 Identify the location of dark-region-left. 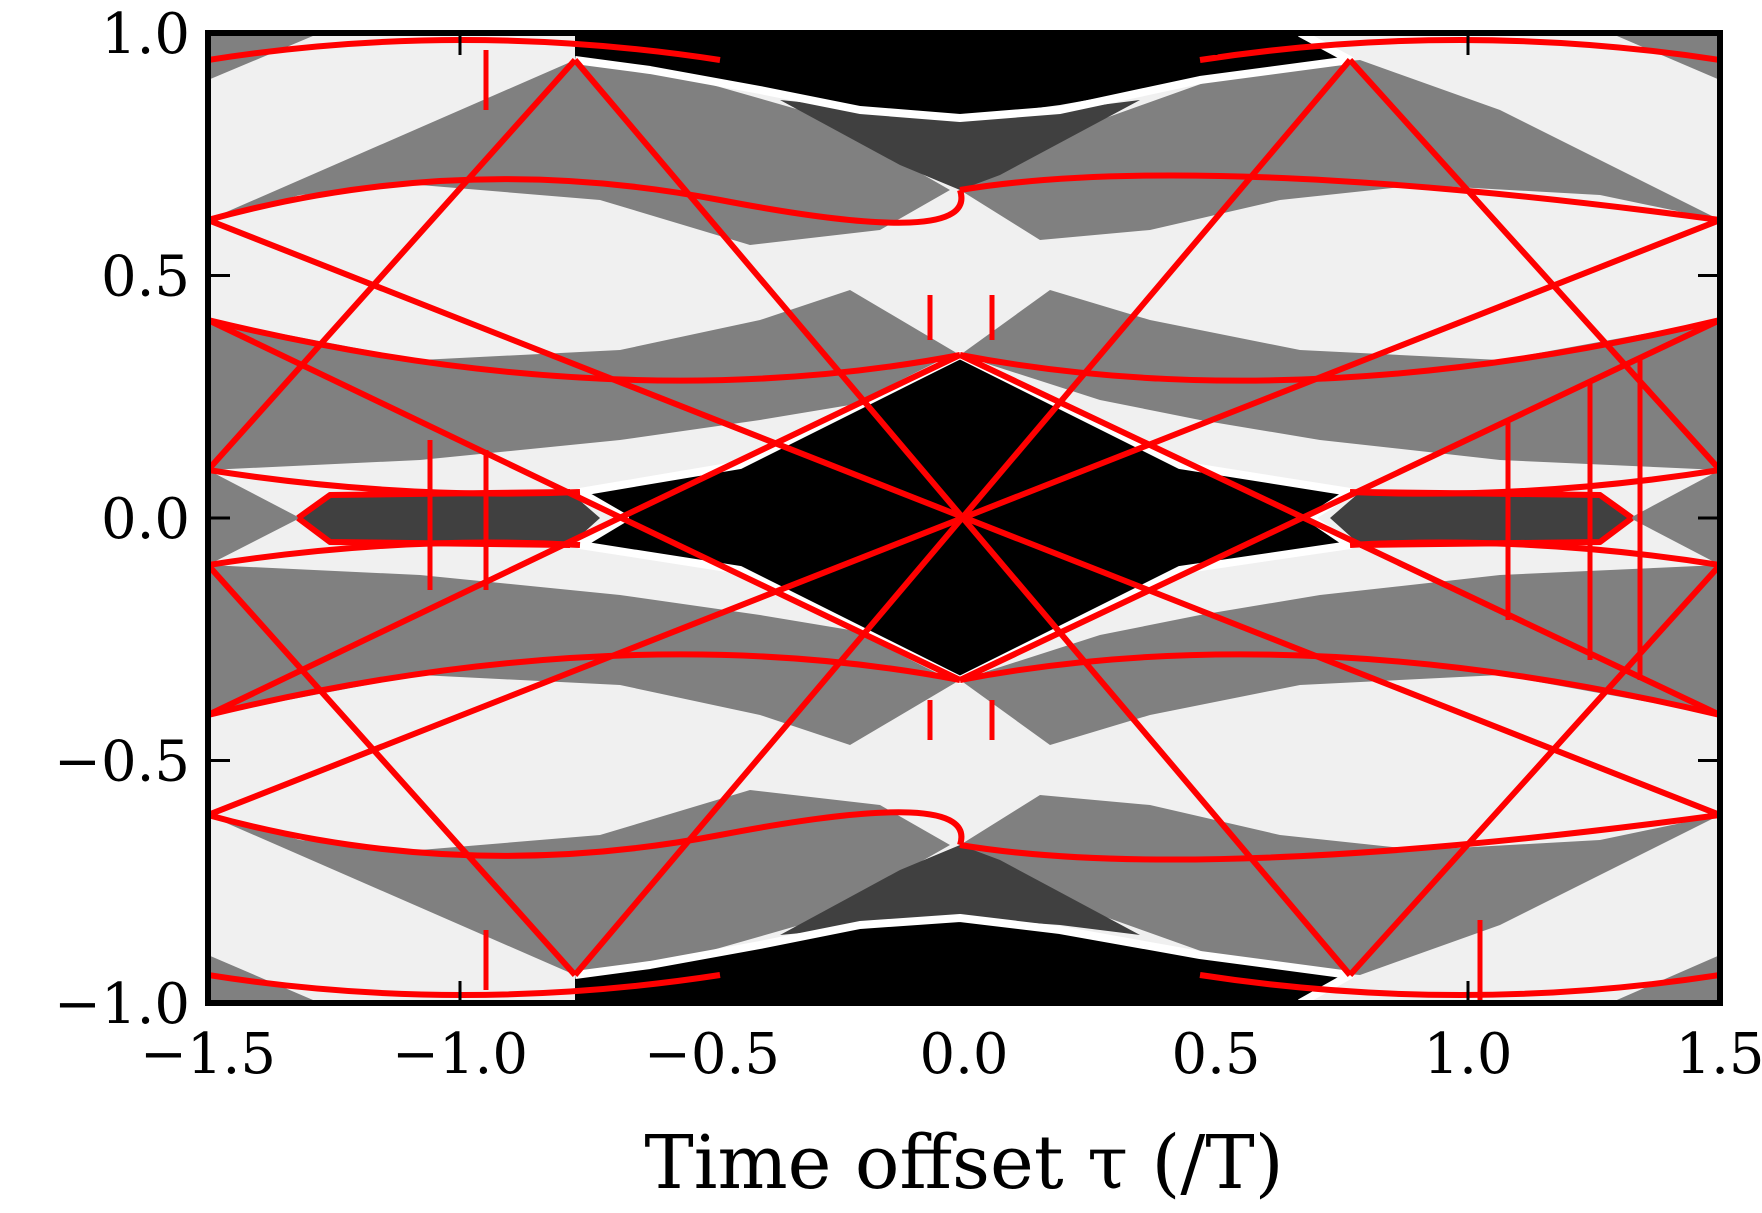
(449, 518).